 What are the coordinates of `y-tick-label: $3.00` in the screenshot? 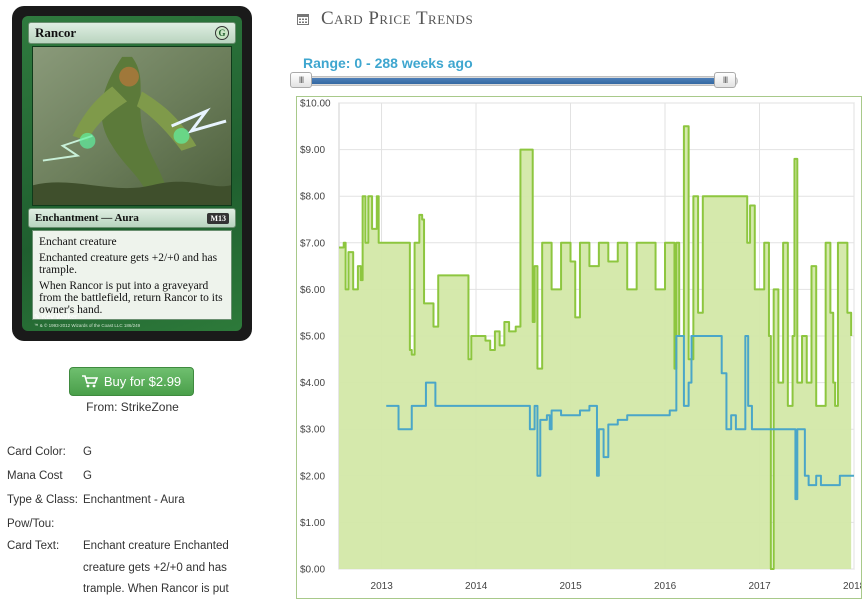 It's located at (312, 430).